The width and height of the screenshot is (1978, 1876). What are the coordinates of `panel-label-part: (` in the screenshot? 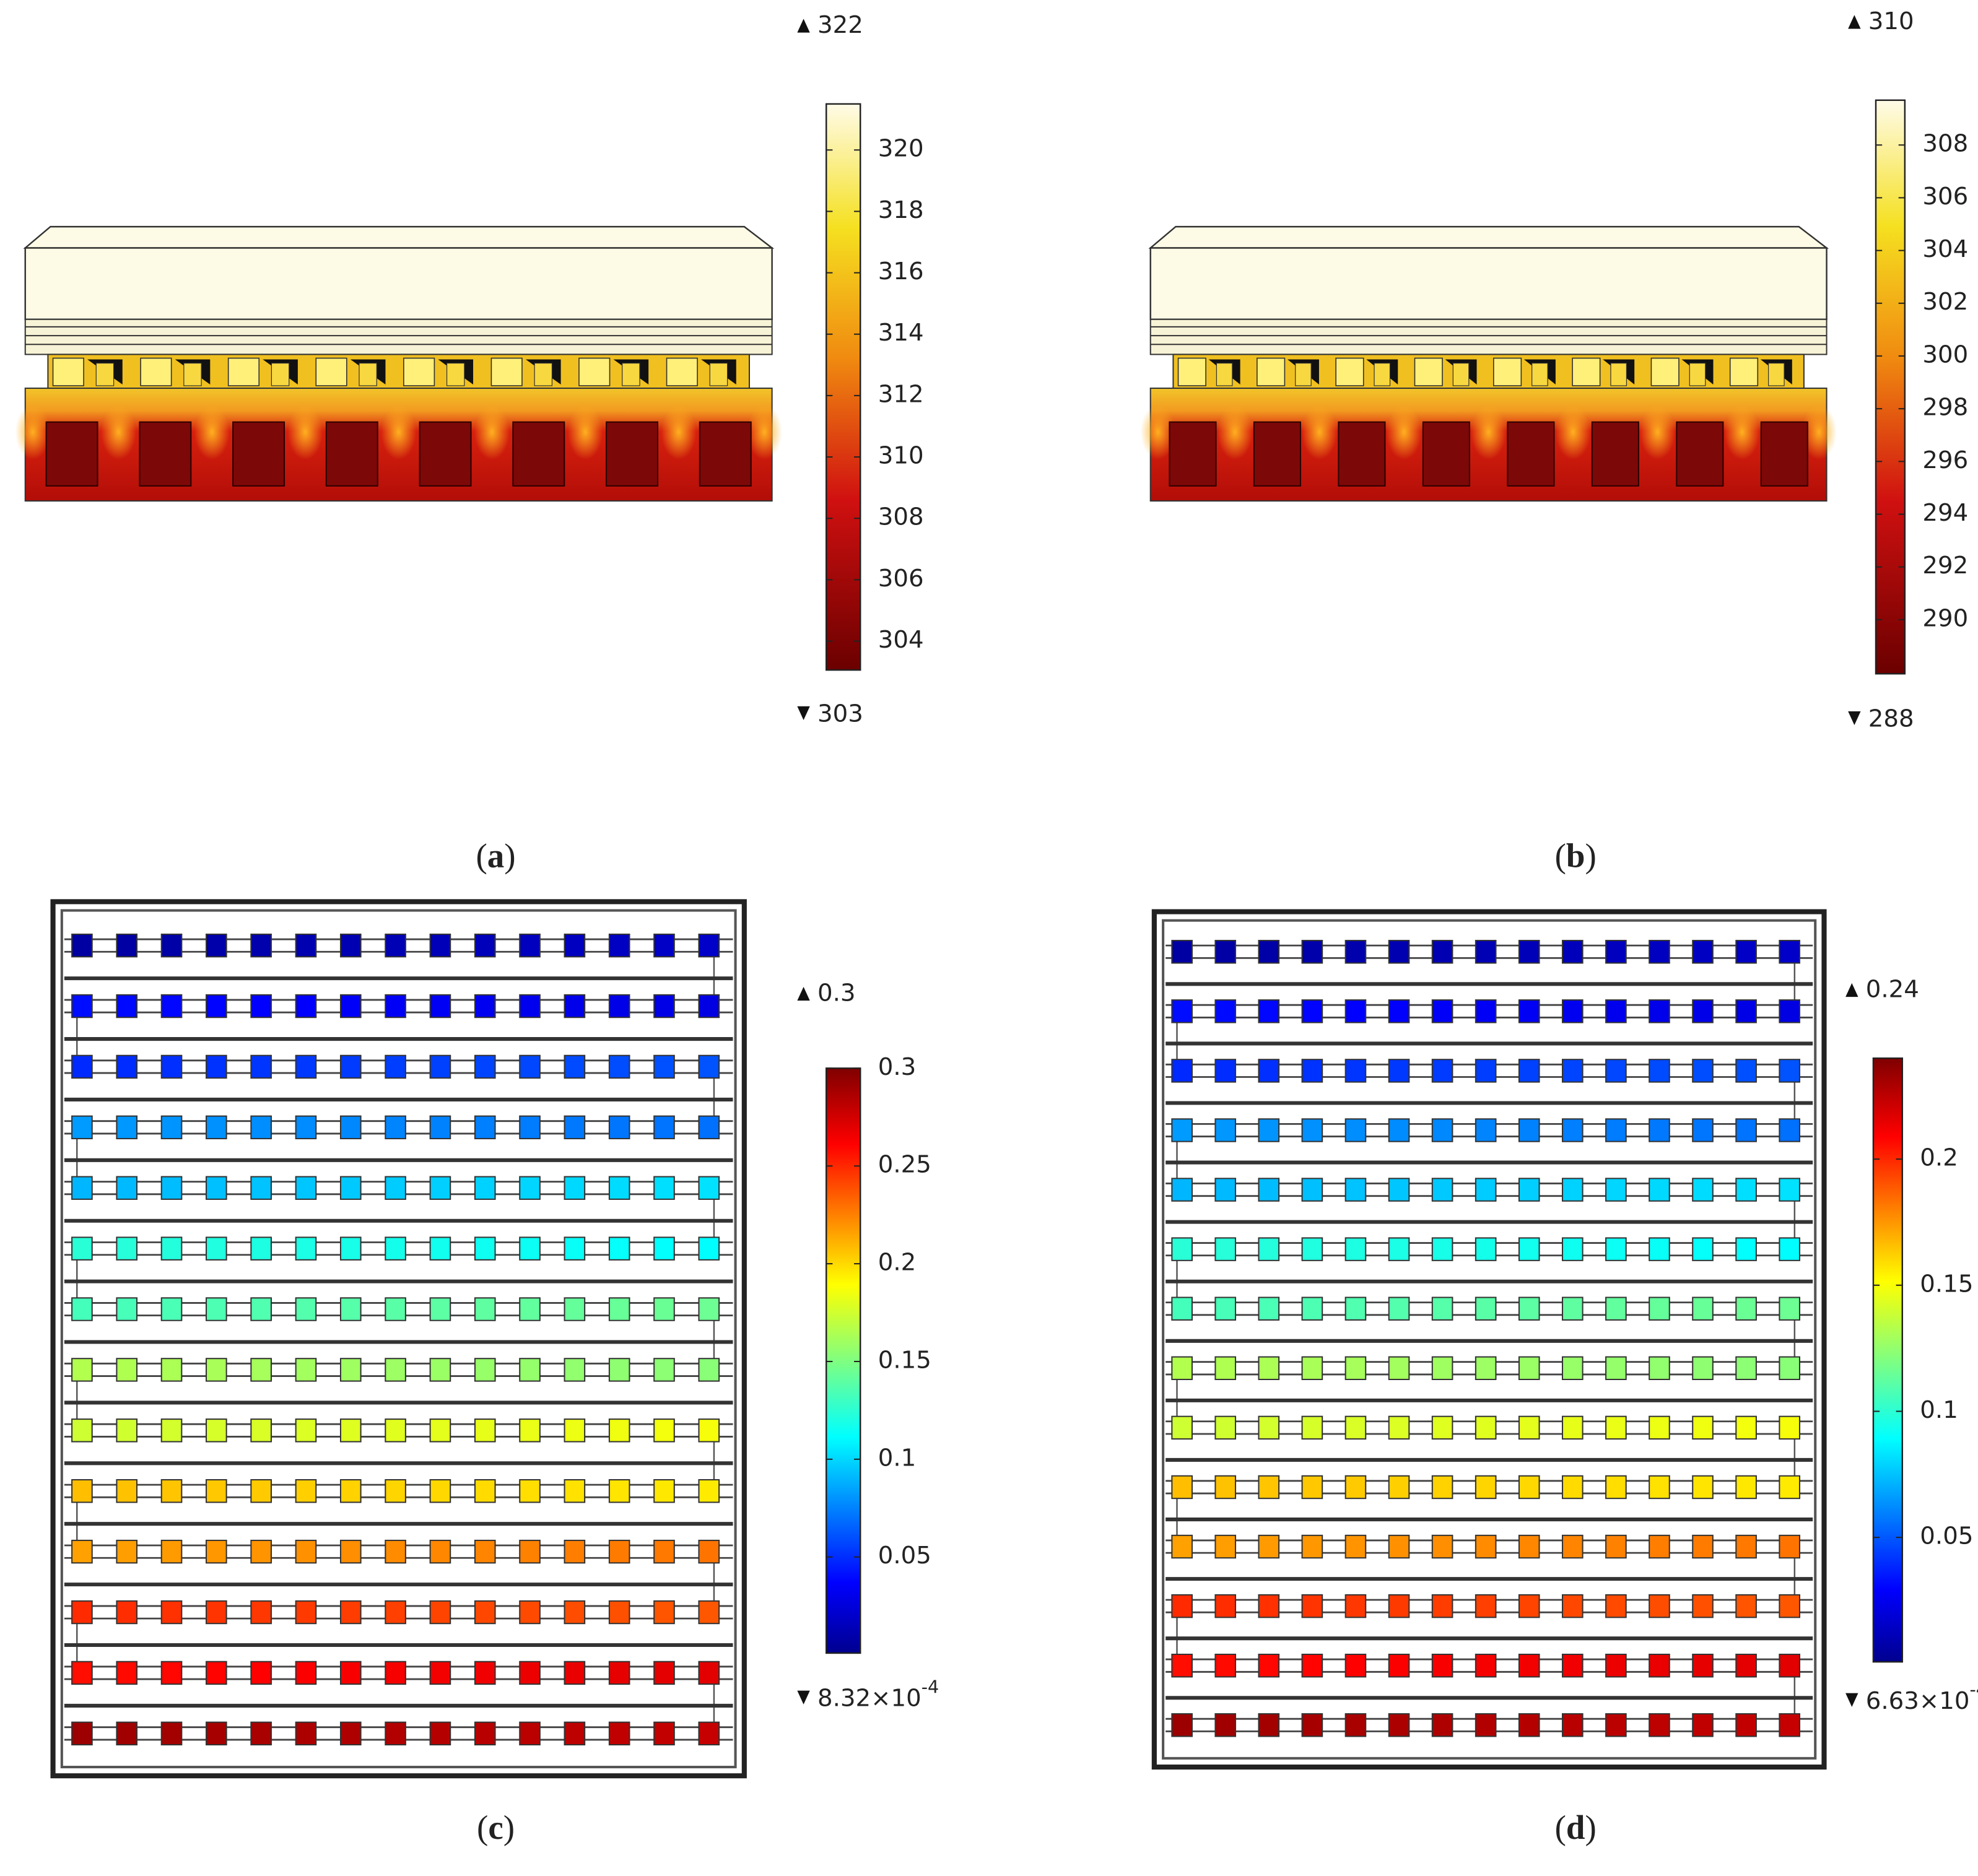 It's located at (481, 855).